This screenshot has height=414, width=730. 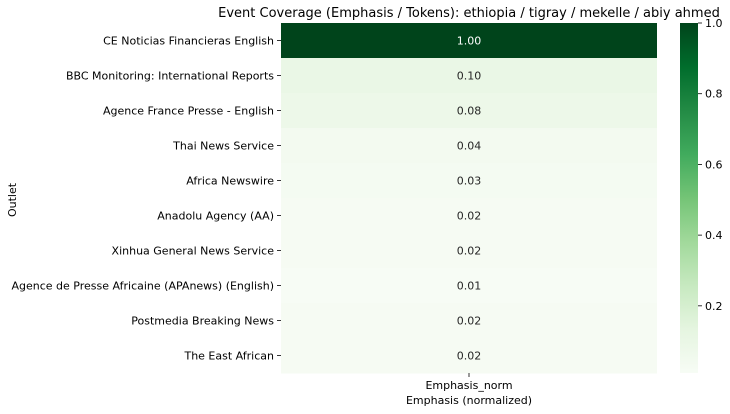 What do you see at coordinates (193, 251) in the screenshot?
I see `row-label: Xinhua General News Service` at bounding box center [193, 251].